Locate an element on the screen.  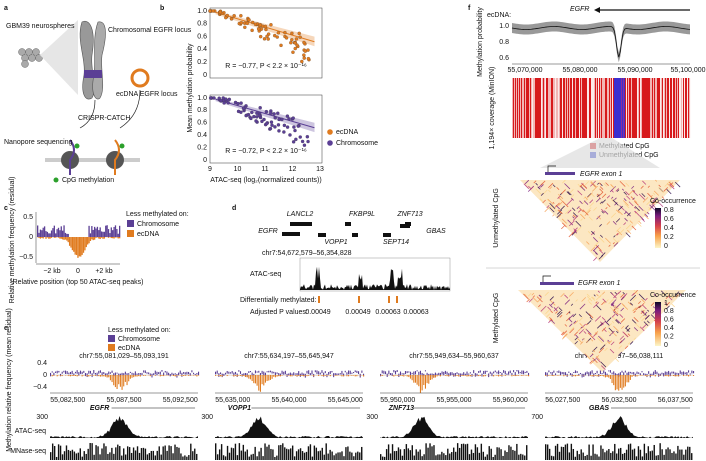
arrow is located at coordinates (130, 109).